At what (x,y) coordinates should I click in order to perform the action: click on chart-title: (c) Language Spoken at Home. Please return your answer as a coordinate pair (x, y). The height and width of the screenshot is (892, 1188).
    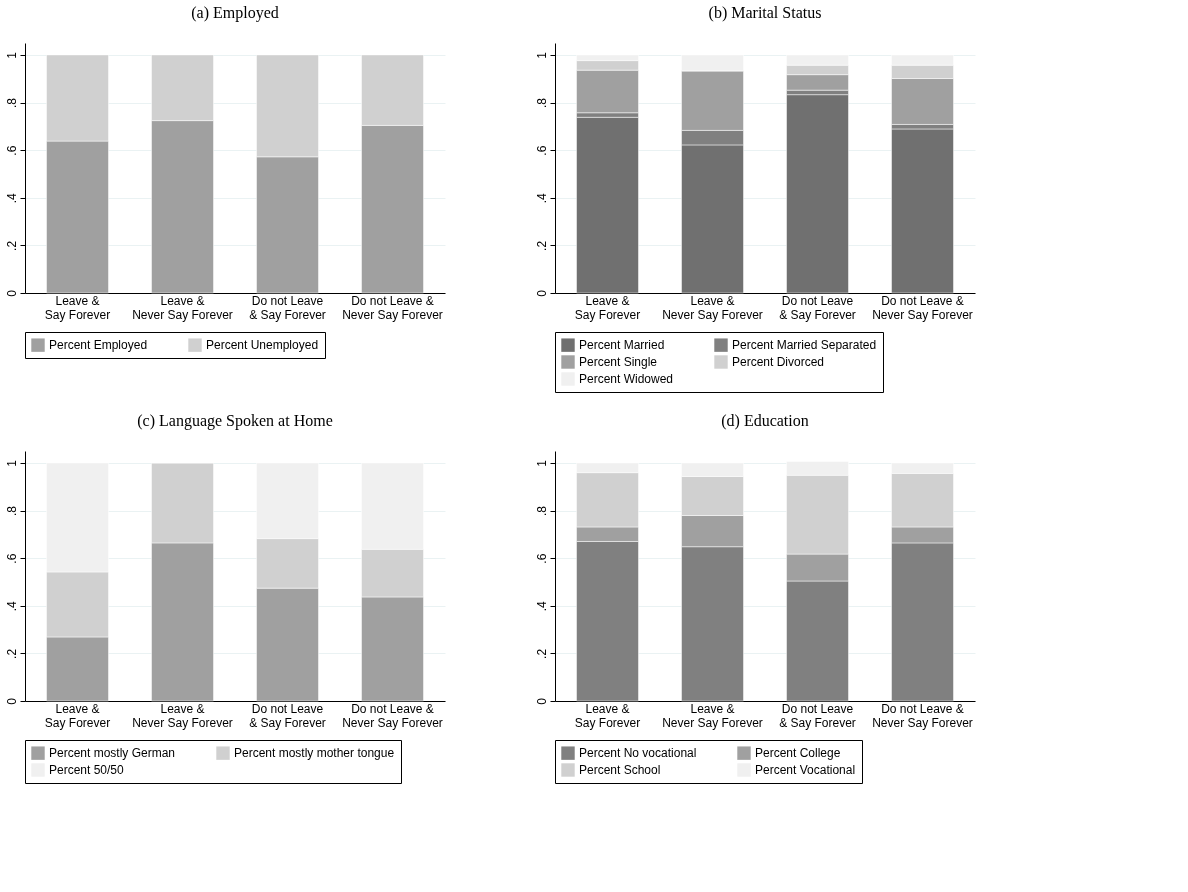
    Looking at the image, I should click on (235, 421).